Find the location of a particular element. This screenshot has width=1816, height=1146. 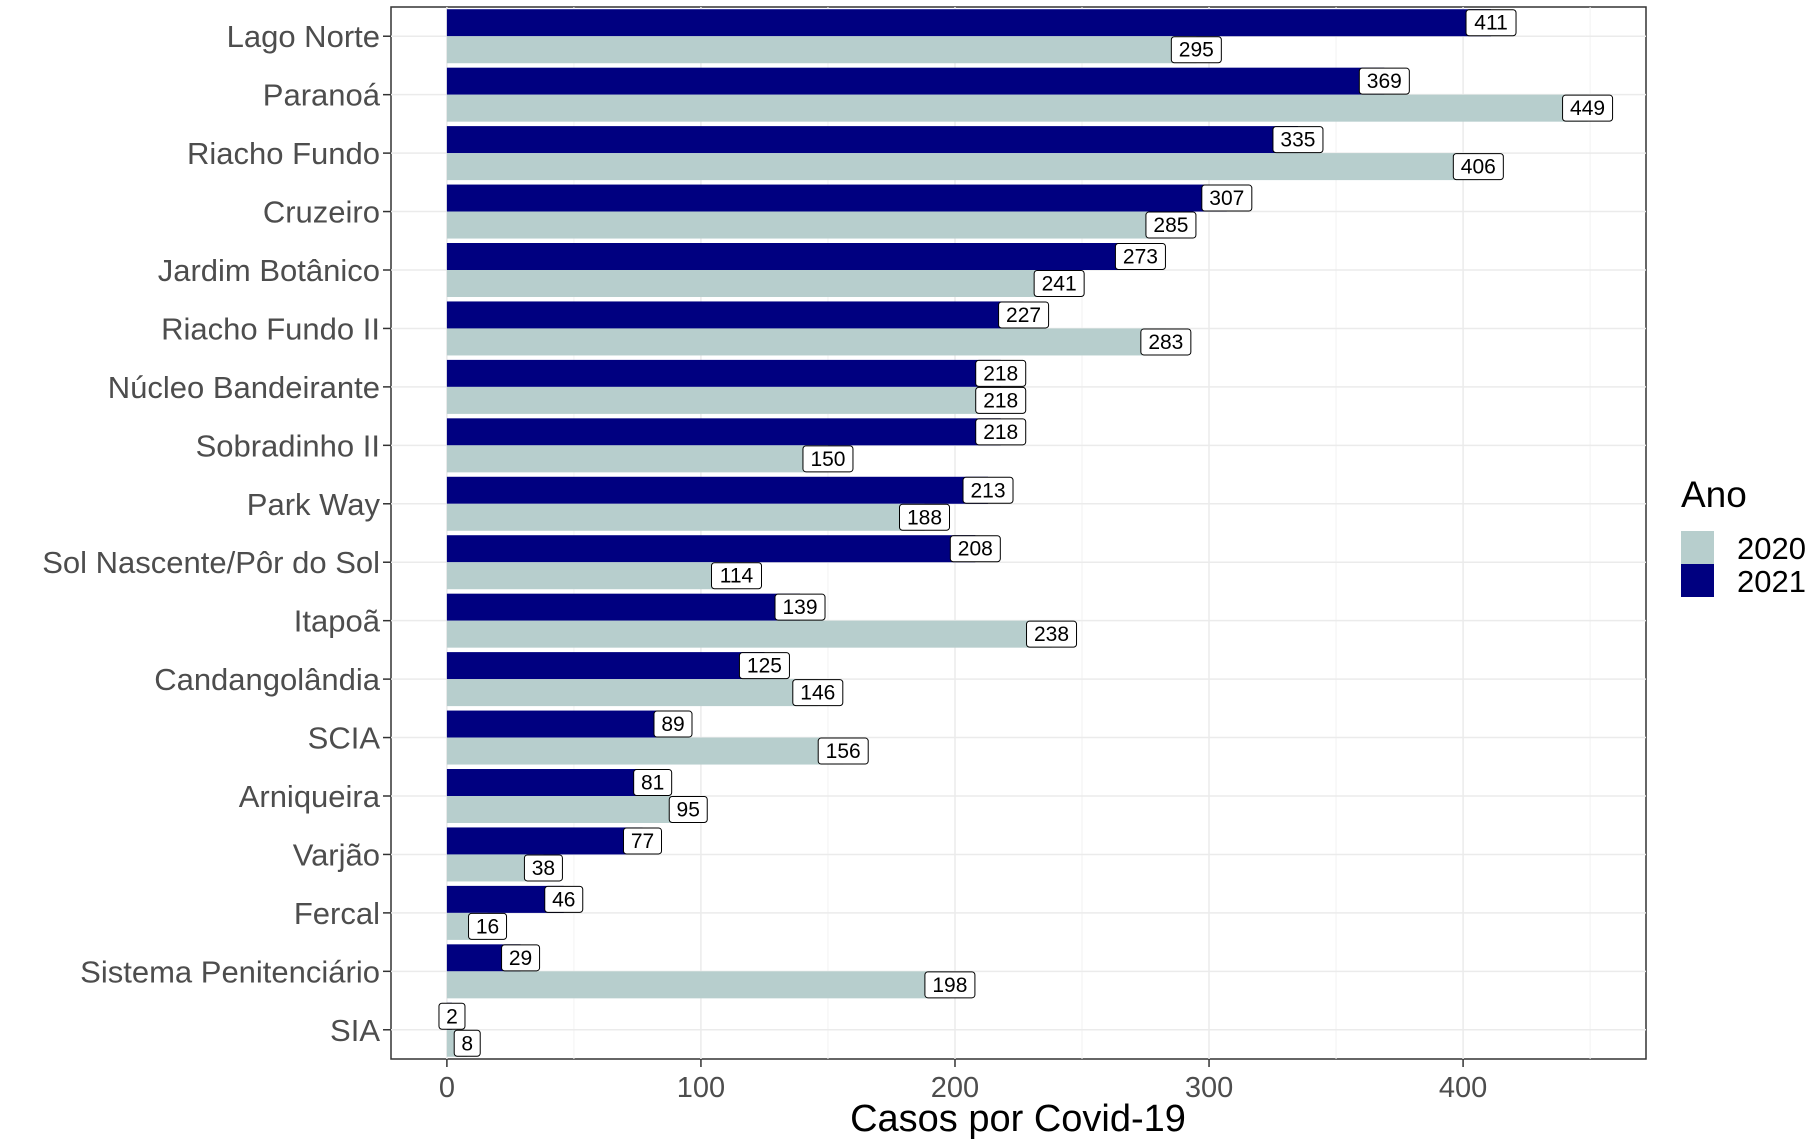

legend-label-2021: 2021 is located at coordinates (1771, 581).